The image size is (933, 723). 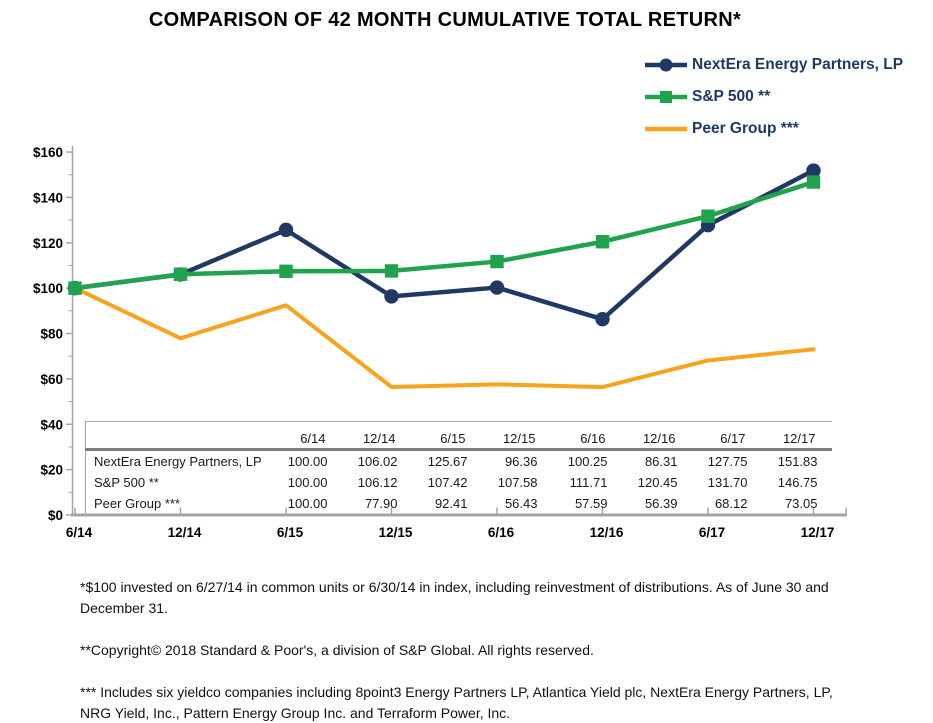 What do you see at coordinates (381, 503) in the screenshot?
I see `table-cell: 77.90` at bounding box center [381, 503].